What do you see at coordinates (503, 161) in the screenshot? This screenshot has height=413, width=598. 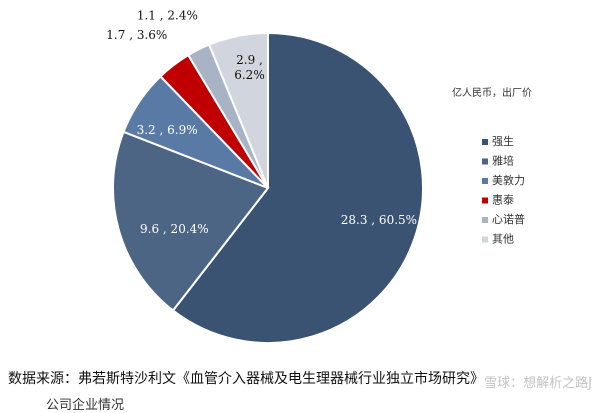 I see `legend-label-1: 雅培` at bounding box center [503, 161].